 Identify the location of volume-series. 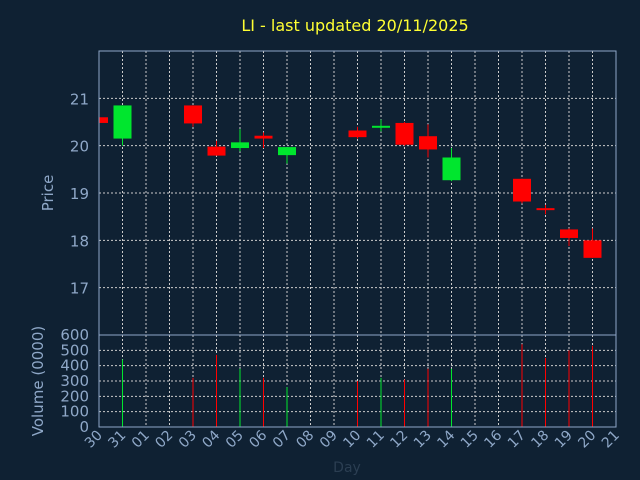
(357, 385).